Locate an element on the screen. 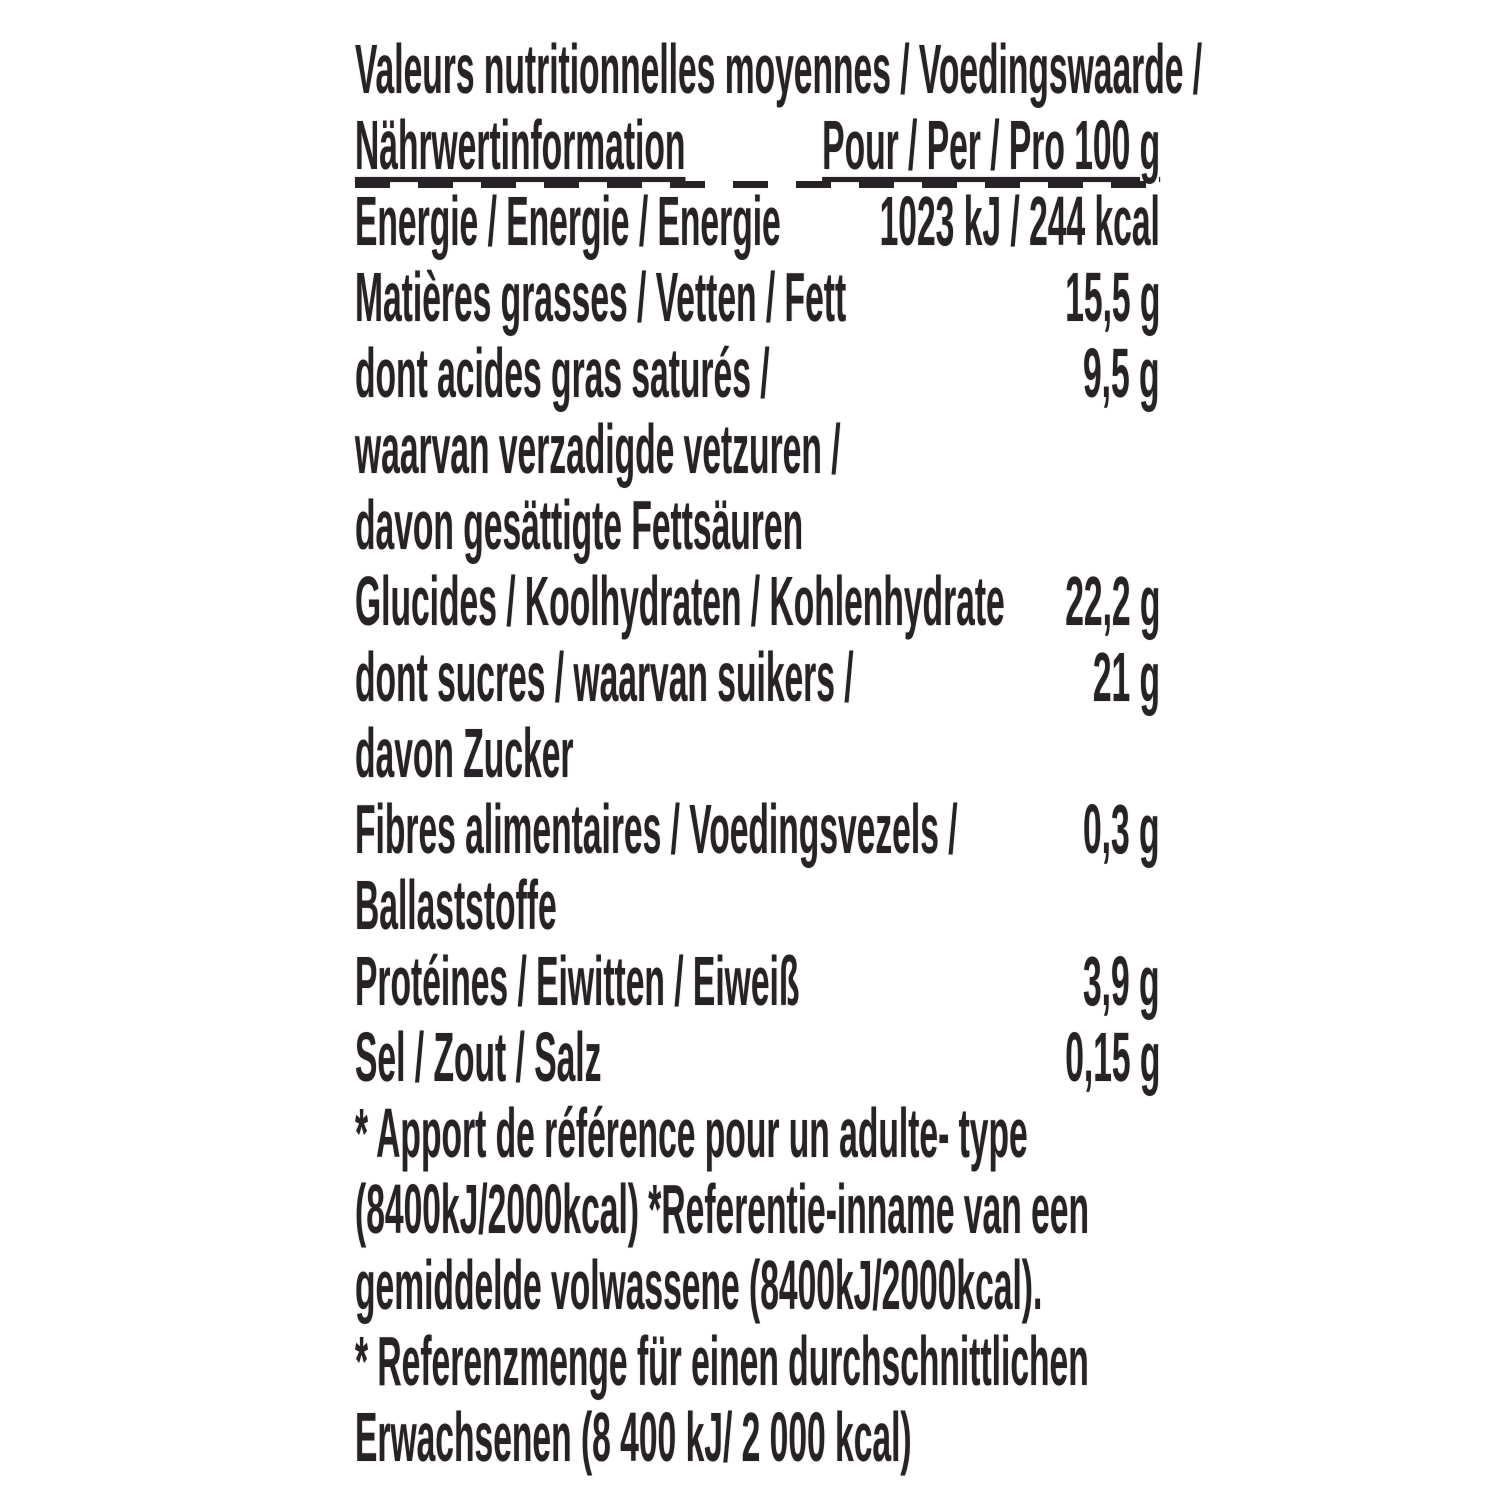  row-protein: Protéines / Eiwitten / Eiweiß 3,9 g is located at coordinates (757, 981).